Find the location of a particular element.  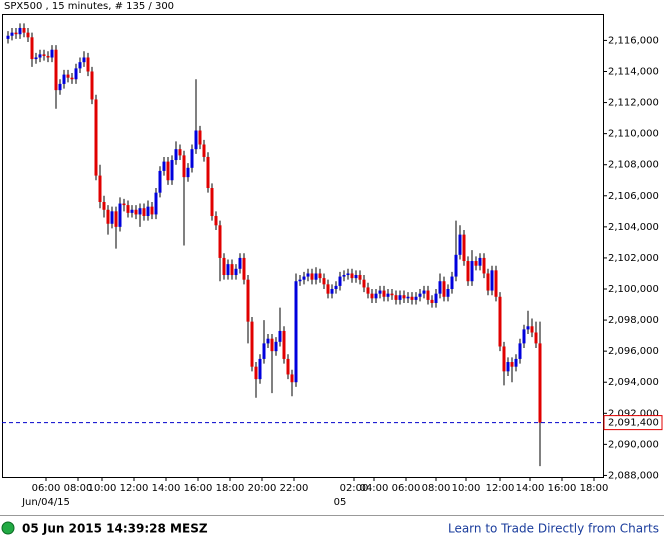

y-tick-label: 2,092,000 is located at coordinates (633, 413).